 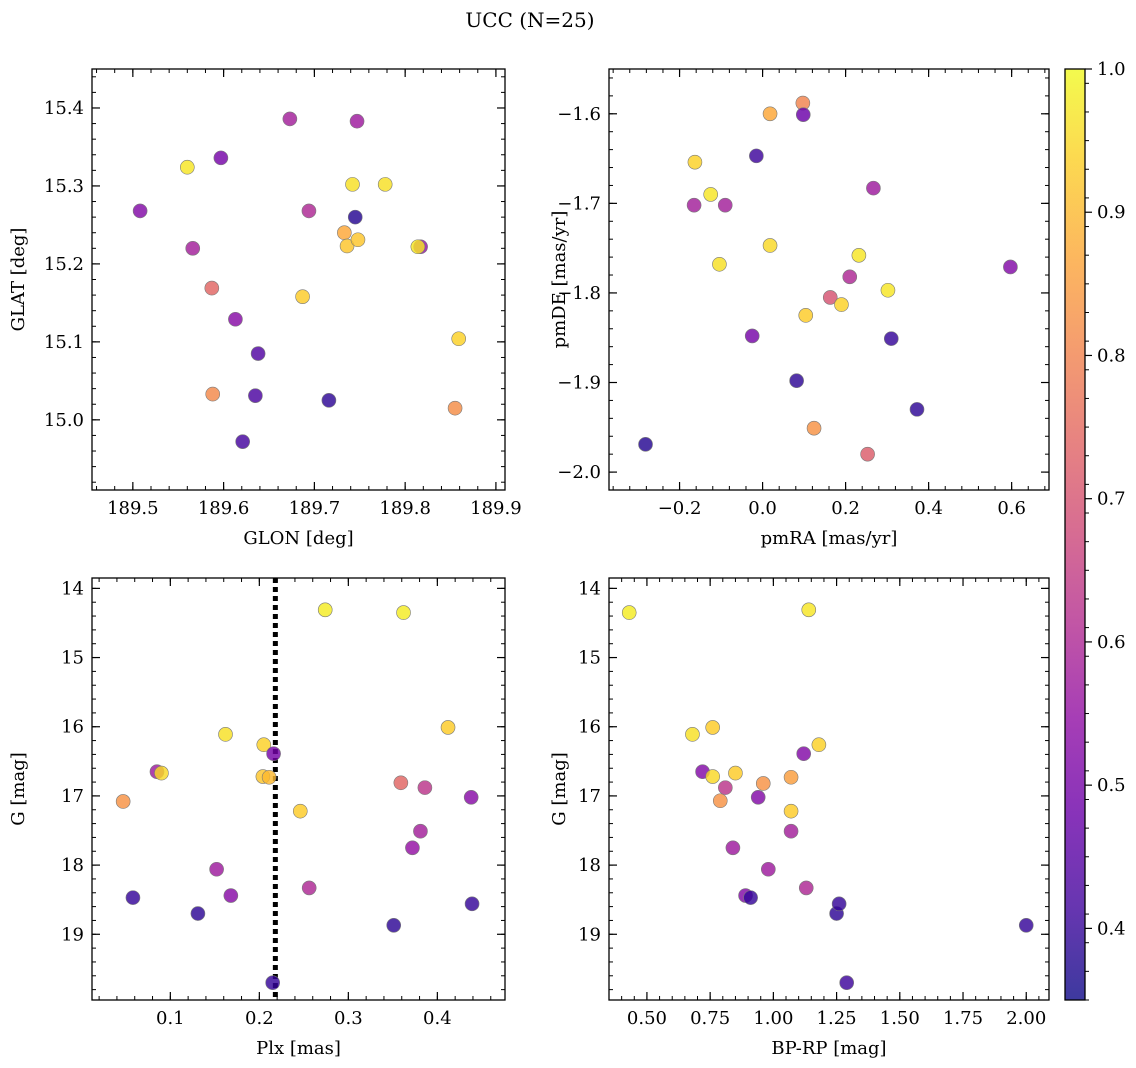 I want to click on axes-frame, so click(x=298, y=279).